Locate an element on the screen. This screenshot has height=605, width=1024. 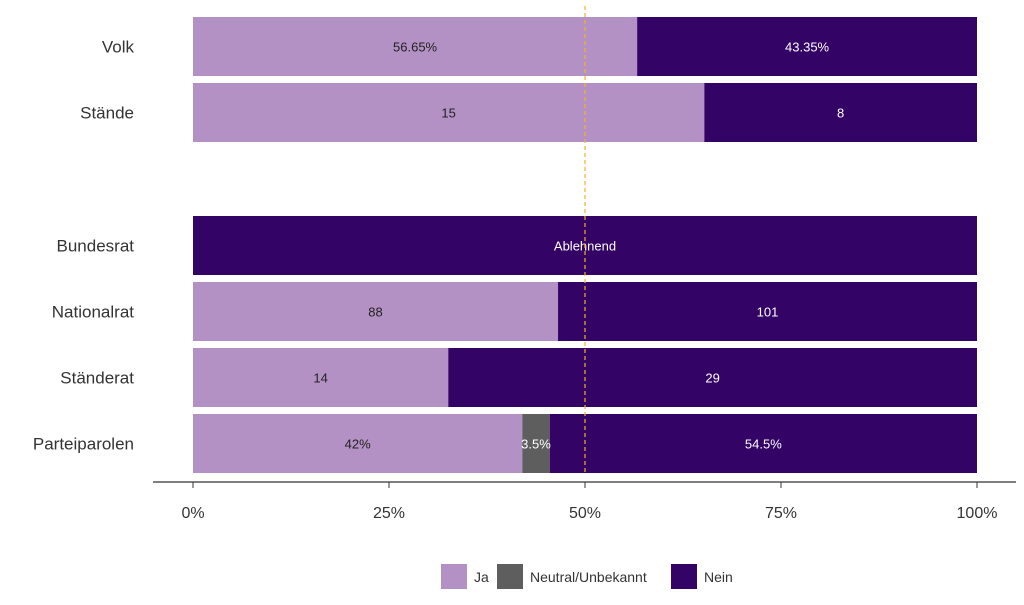
legend-label-nein: Nein is located at coordinates (718, 577).